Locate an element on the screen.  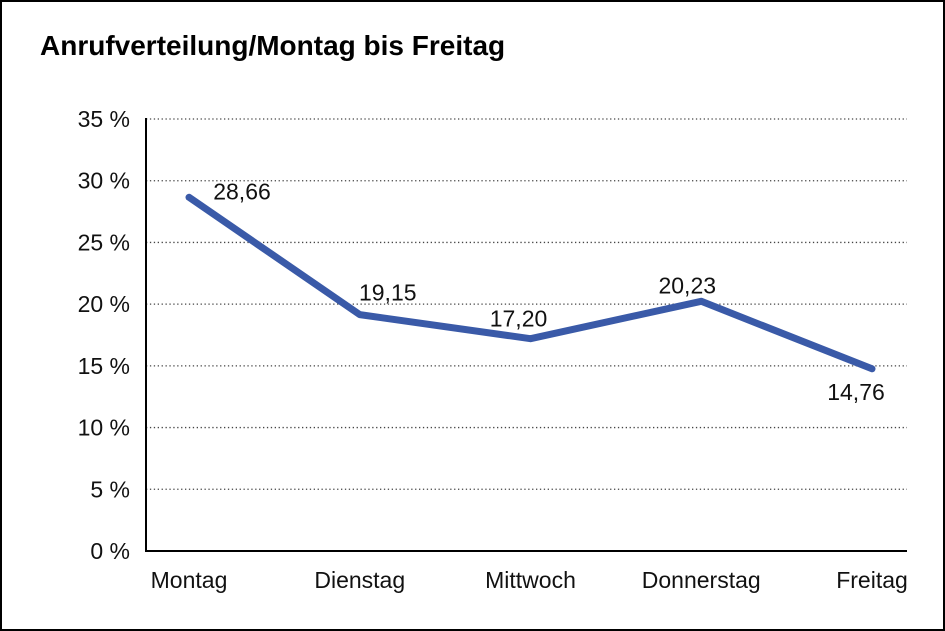
data-point-label: 28,66 is located at coordinates (242, 191).